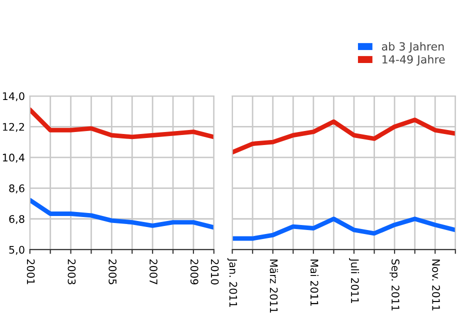 The width and height of the screenshot is (460, 320). I want to click on x-tick-label: Juli 2011, so click(354, 280).